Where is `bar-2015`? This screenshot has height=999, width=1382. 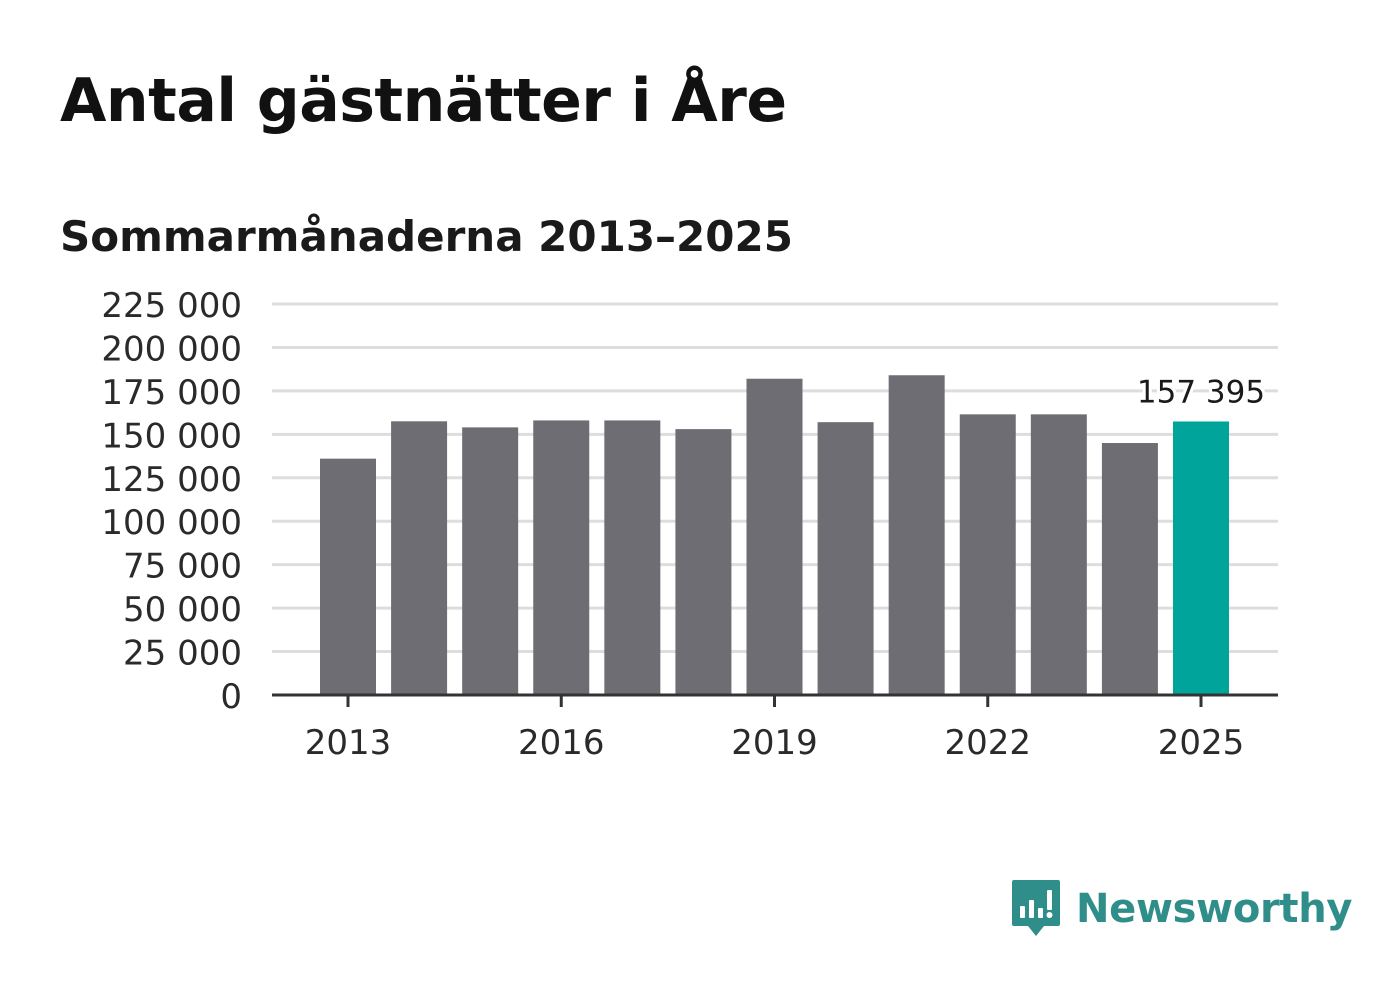
bar-2015 is located at coordinates (490, 561).